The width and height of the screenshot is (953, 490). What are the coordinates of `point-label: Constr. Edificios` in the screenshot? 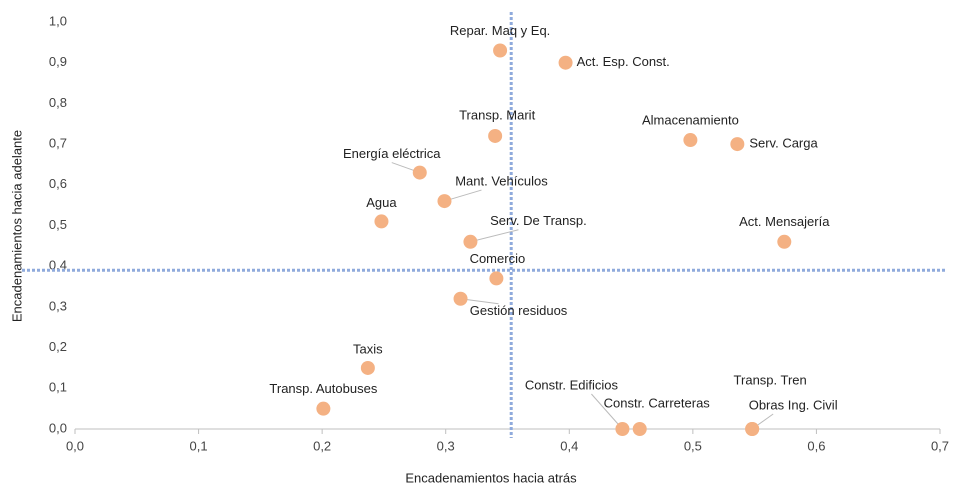 It's located at (572, 384).